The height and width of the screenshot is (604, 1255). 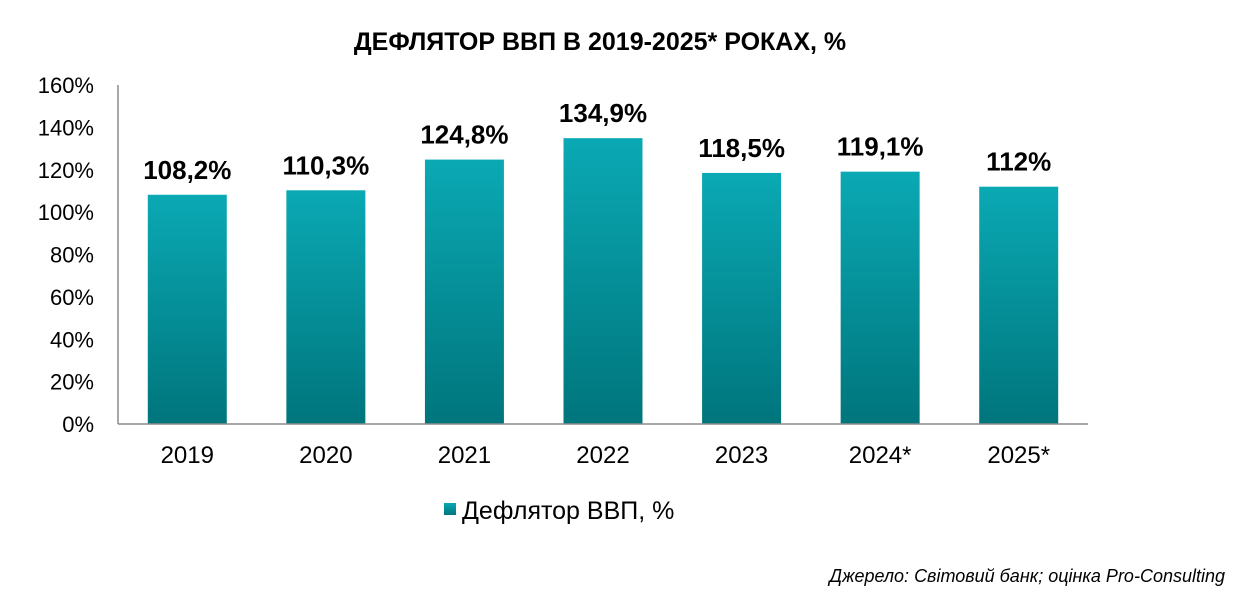 What do you see at coordinates (66, 170) in the screenshot?
I see `y-tick-label: 120%` at bounding box center [66, 170].